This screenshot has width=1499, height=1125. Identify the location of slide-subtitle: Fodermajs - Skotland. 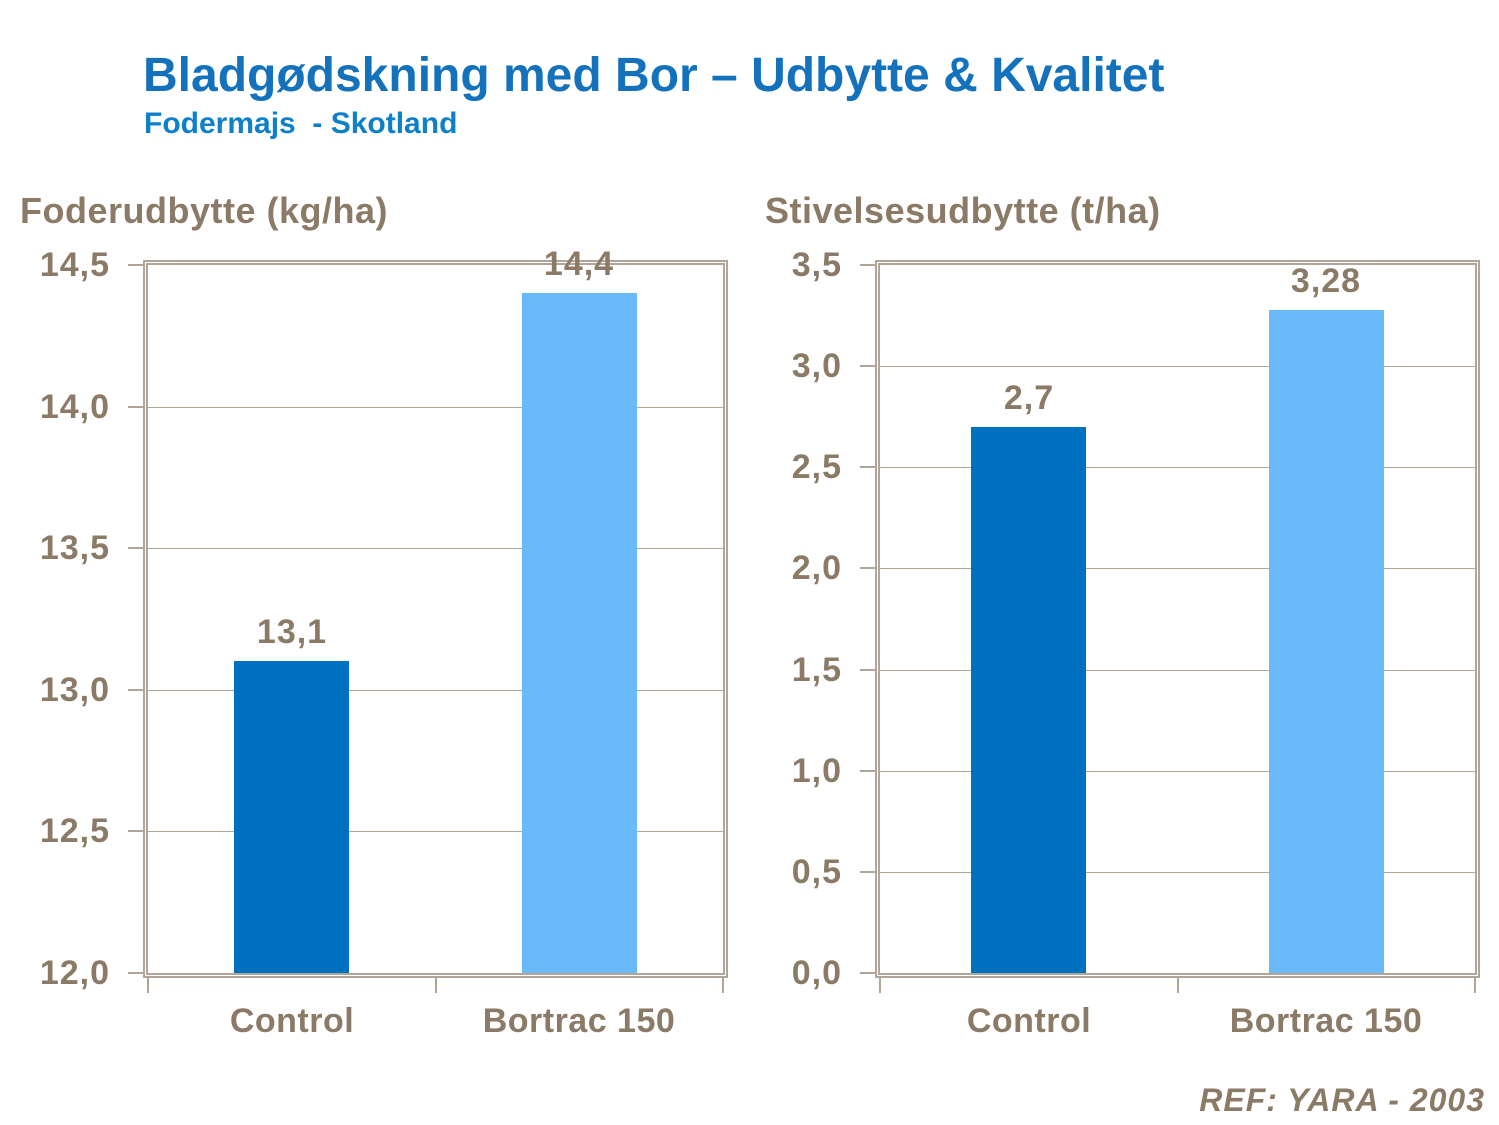
(301, 123).